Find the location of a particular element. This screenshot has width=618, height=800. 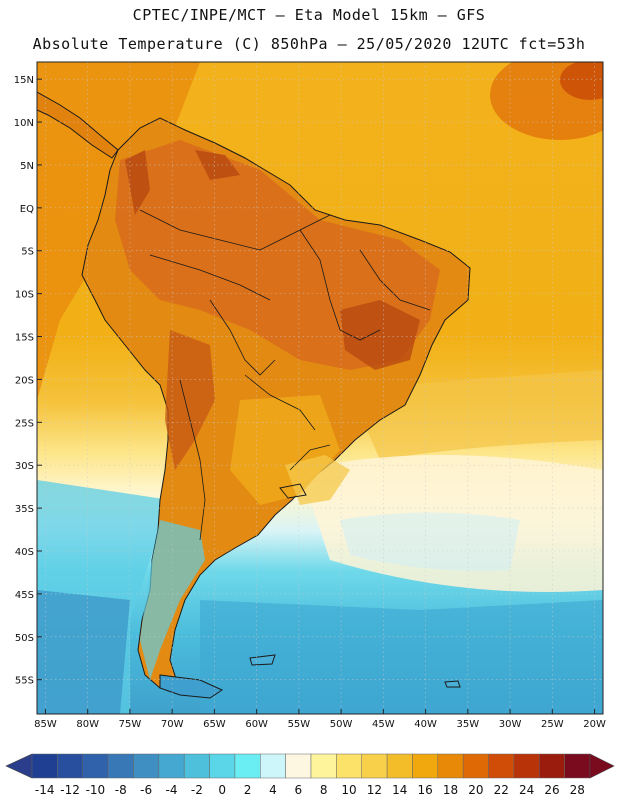

colder-pacific-region is located at coordinates (83, 652).